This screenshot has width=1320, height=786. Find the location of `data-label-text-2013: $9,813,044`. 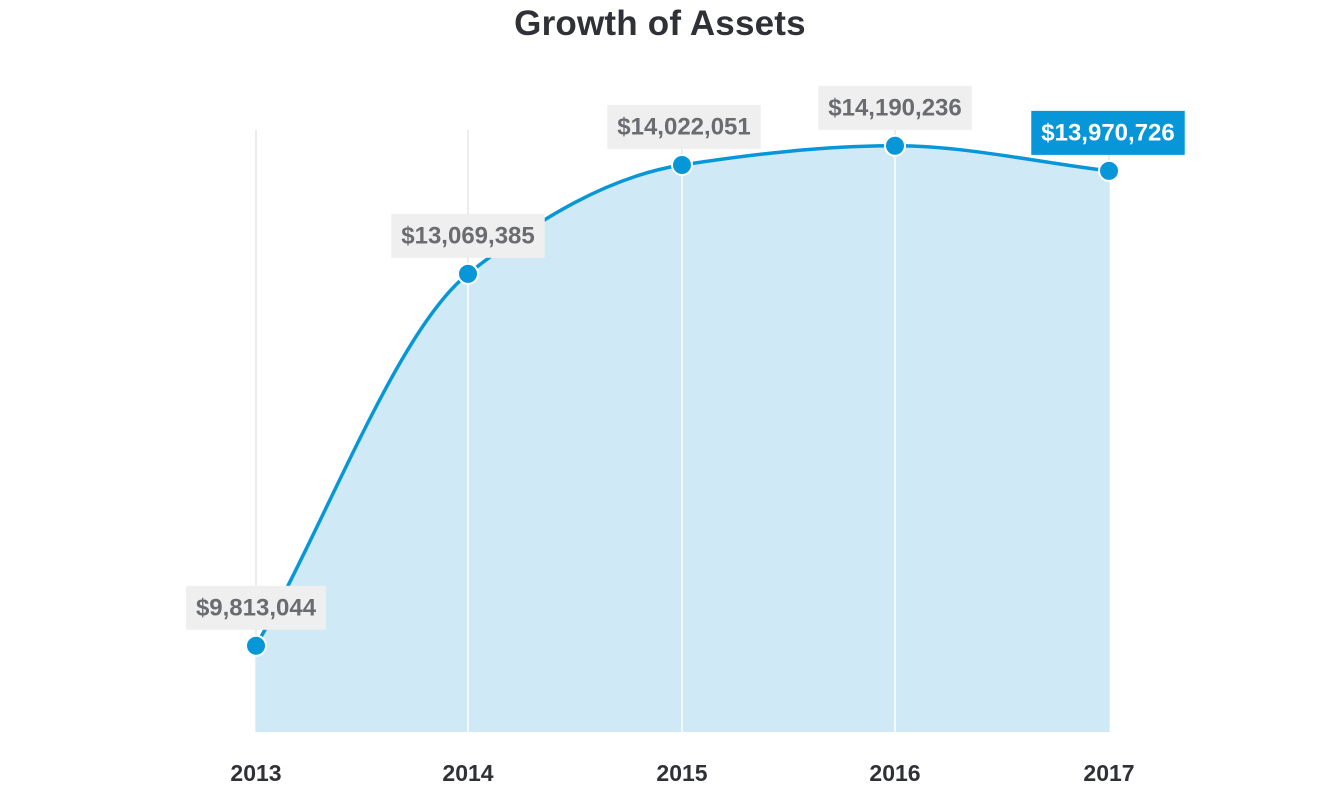

data-label-text-2013: $9,813,044 is located at coordinates (256, 607).